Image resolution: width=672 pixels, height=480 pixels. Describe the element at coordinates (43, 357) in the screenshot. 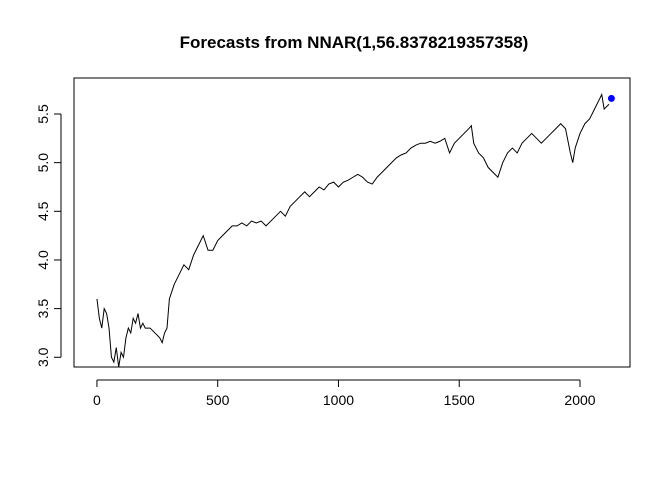

I see `y-tick-label: 3.0` at that location.